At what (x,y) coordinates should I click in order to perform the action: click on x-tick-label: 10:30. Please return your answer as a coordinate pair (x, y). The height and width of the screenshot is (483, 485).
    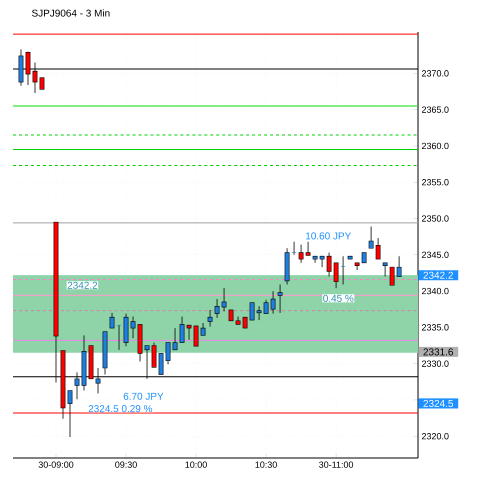
    Looking at the image, I should click on (266, 465).